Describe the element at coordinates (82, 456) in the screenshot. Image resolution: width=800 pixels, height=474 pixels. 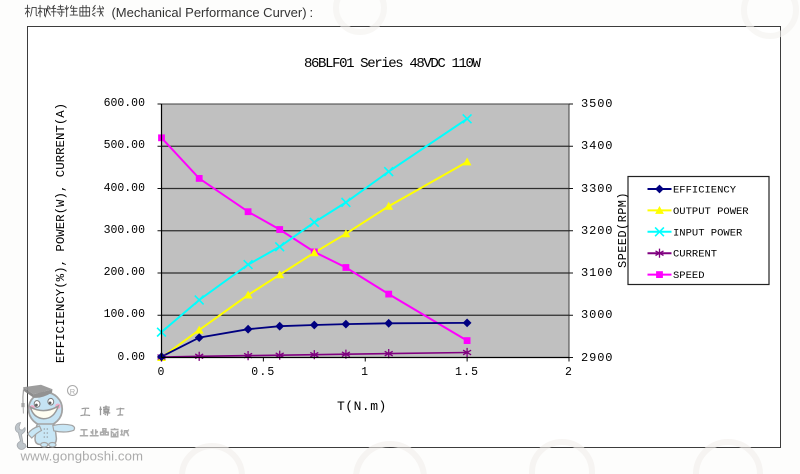
I see `svg-text: www.gongboshi.com` at that location.